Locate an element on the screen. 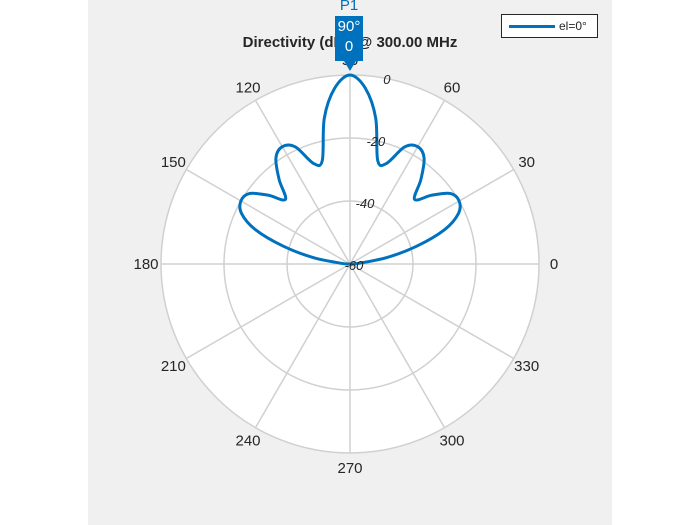 This screenshot has width=700, height=525. radial-gridline is located at coordinates (350, 264).